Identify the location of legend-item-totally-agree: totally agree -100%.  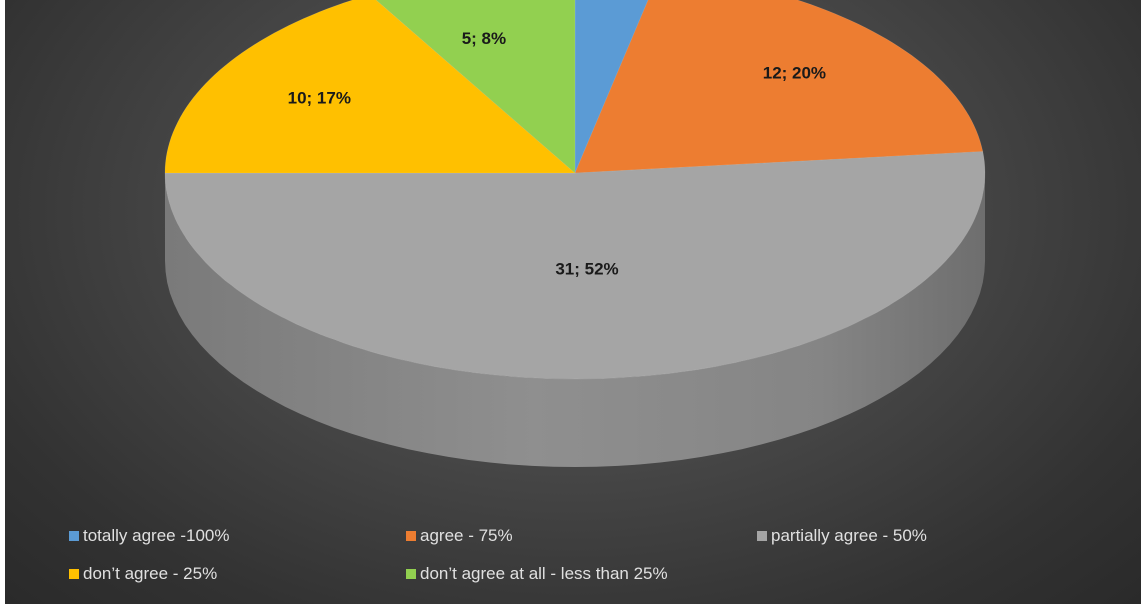
(149, 536).